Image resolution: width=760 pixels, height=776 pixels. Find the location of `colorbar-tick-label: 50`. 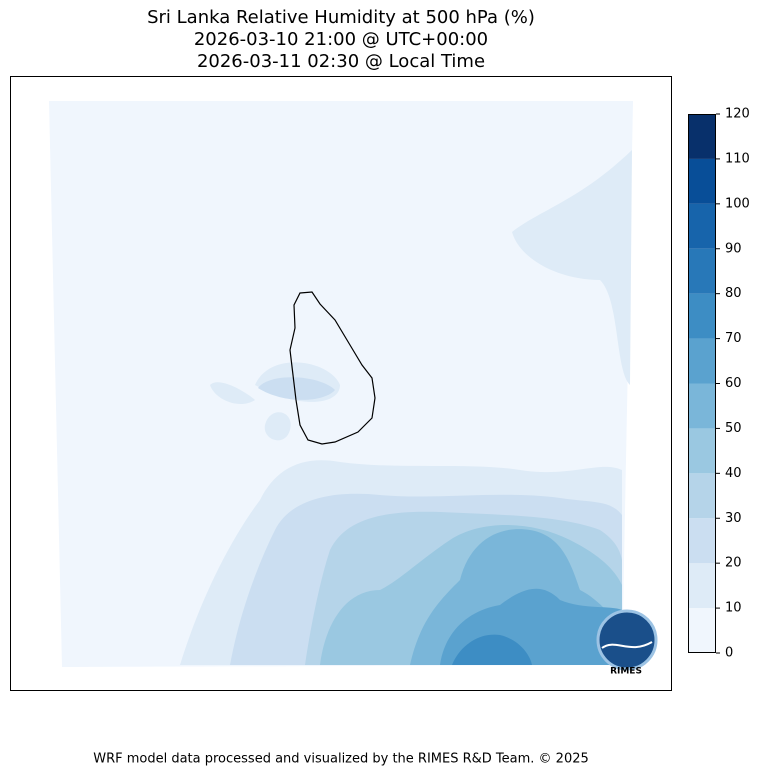

colorbar-tick-label: 50 is located at coordinates (733, 428).